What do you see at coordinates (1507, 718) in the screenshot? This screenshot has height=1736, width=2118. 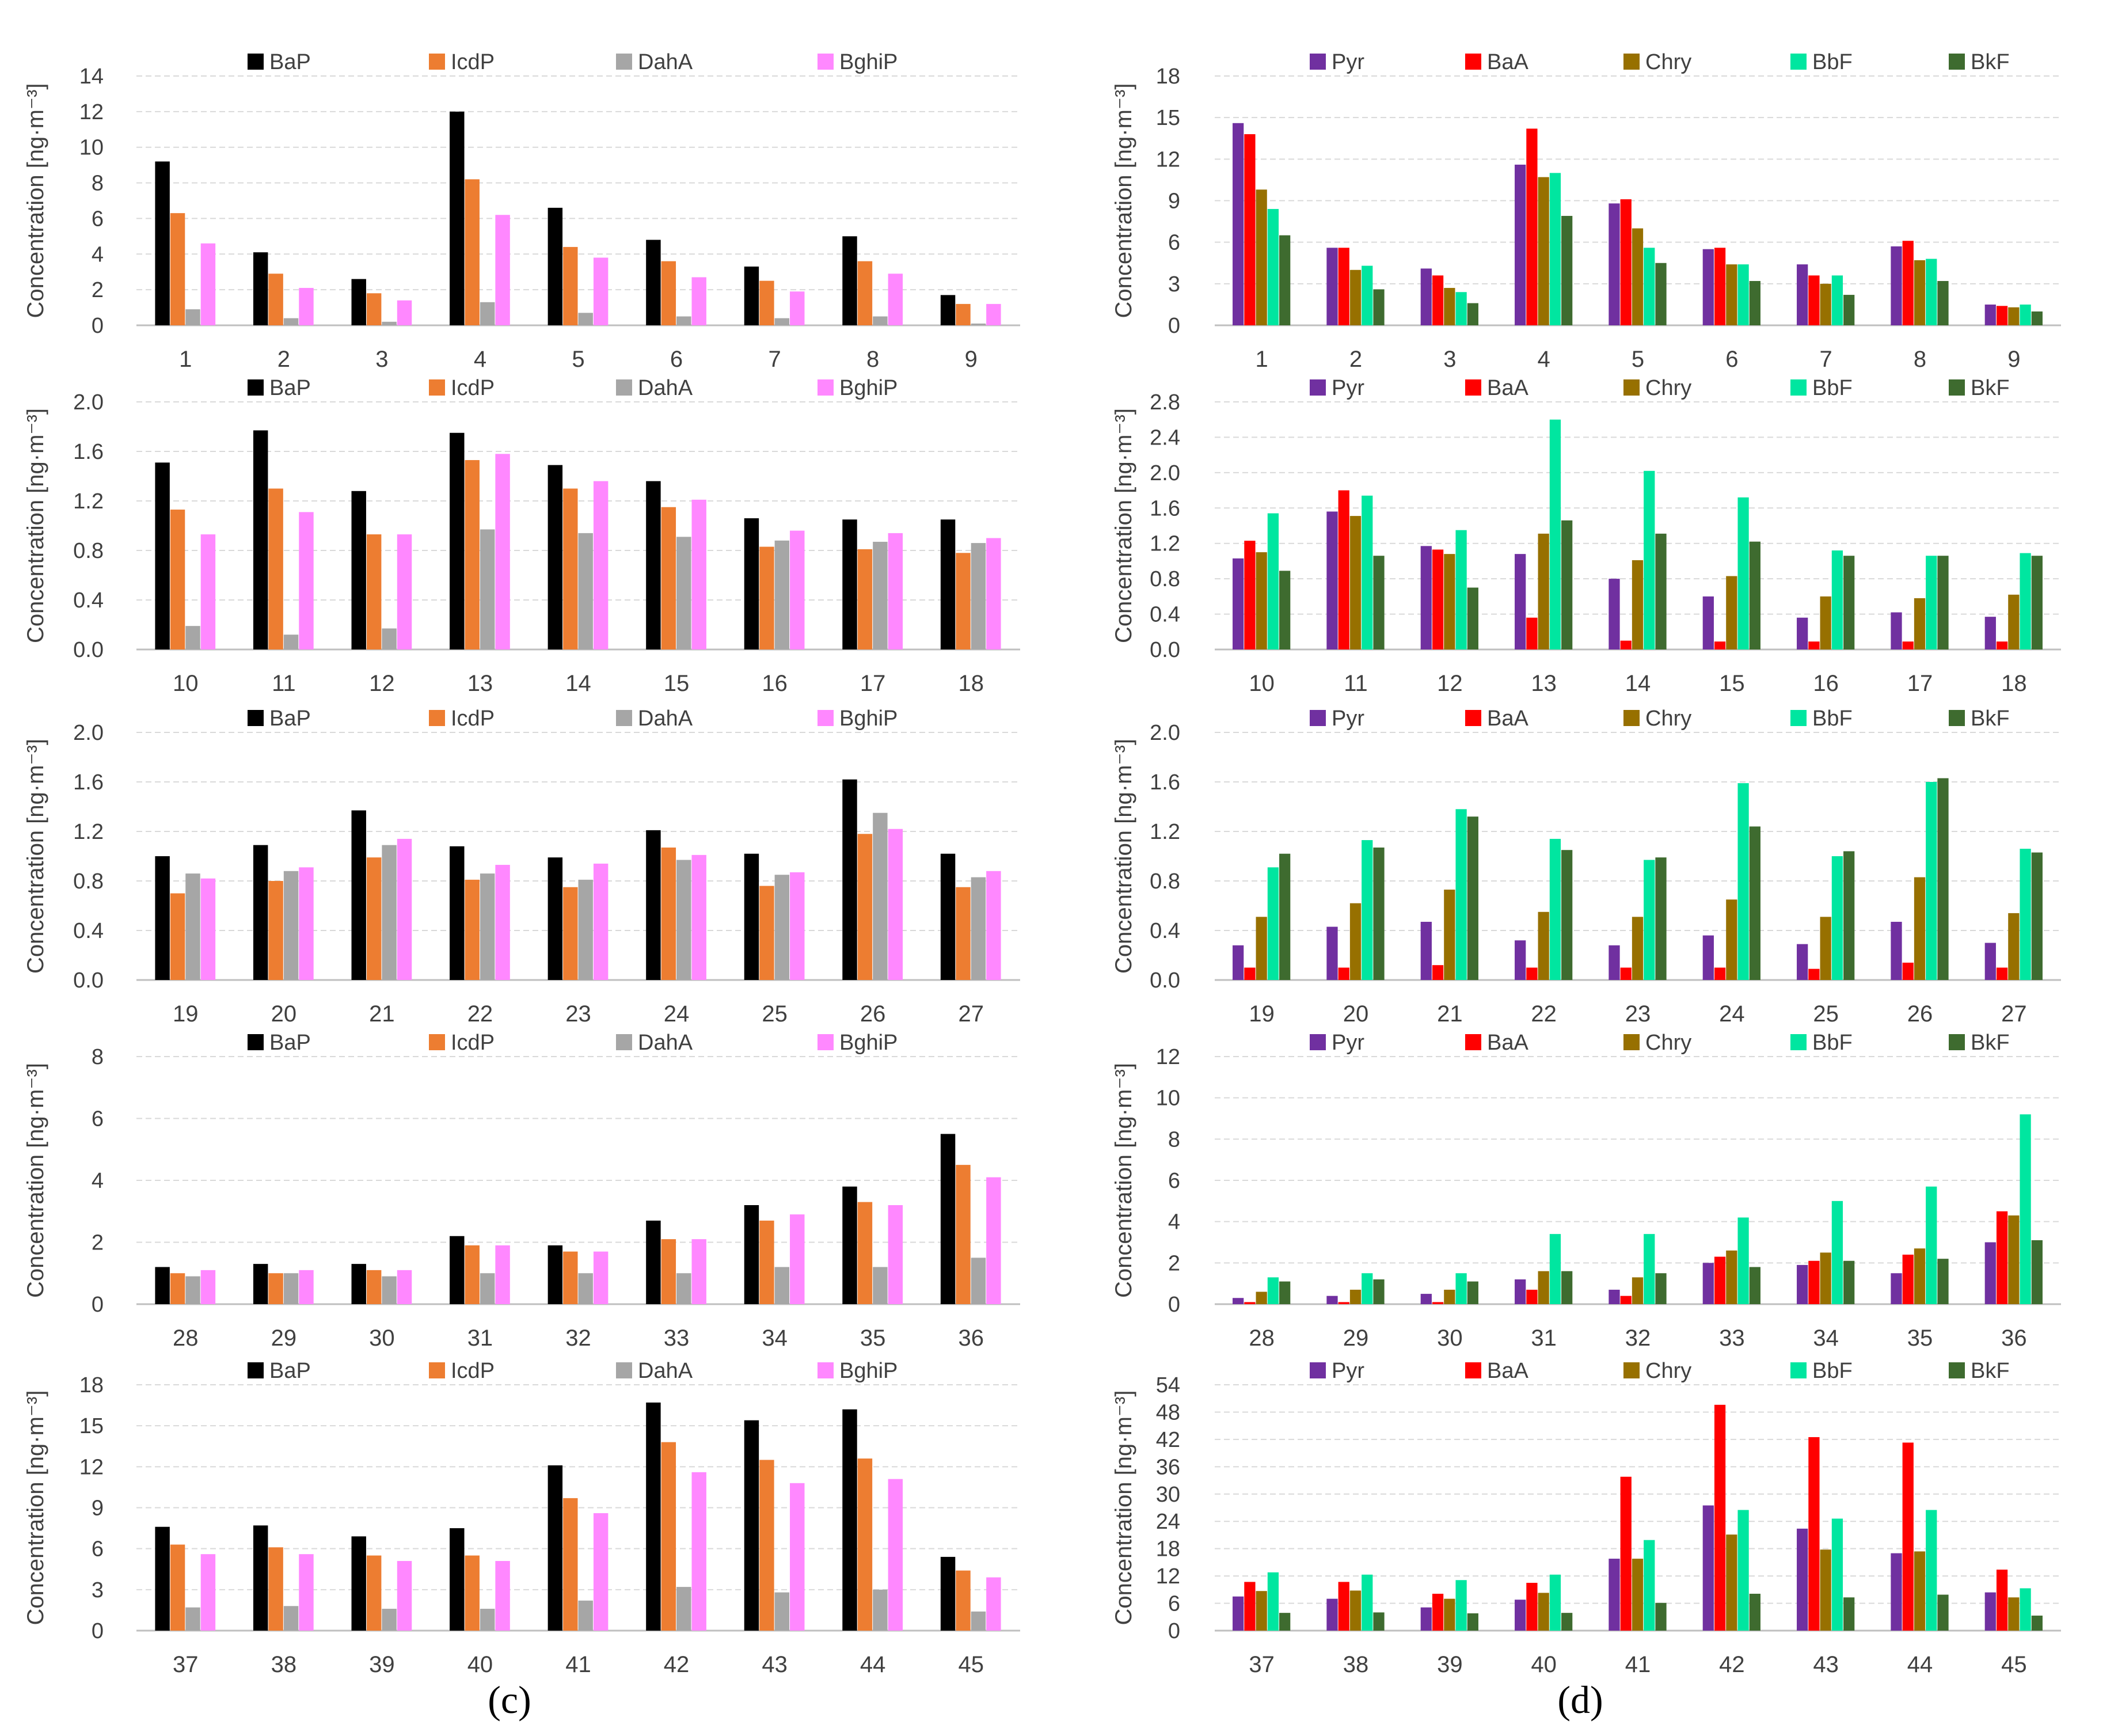 I see `legend-label-baa: BaA` at bounding box center [1507, 718].